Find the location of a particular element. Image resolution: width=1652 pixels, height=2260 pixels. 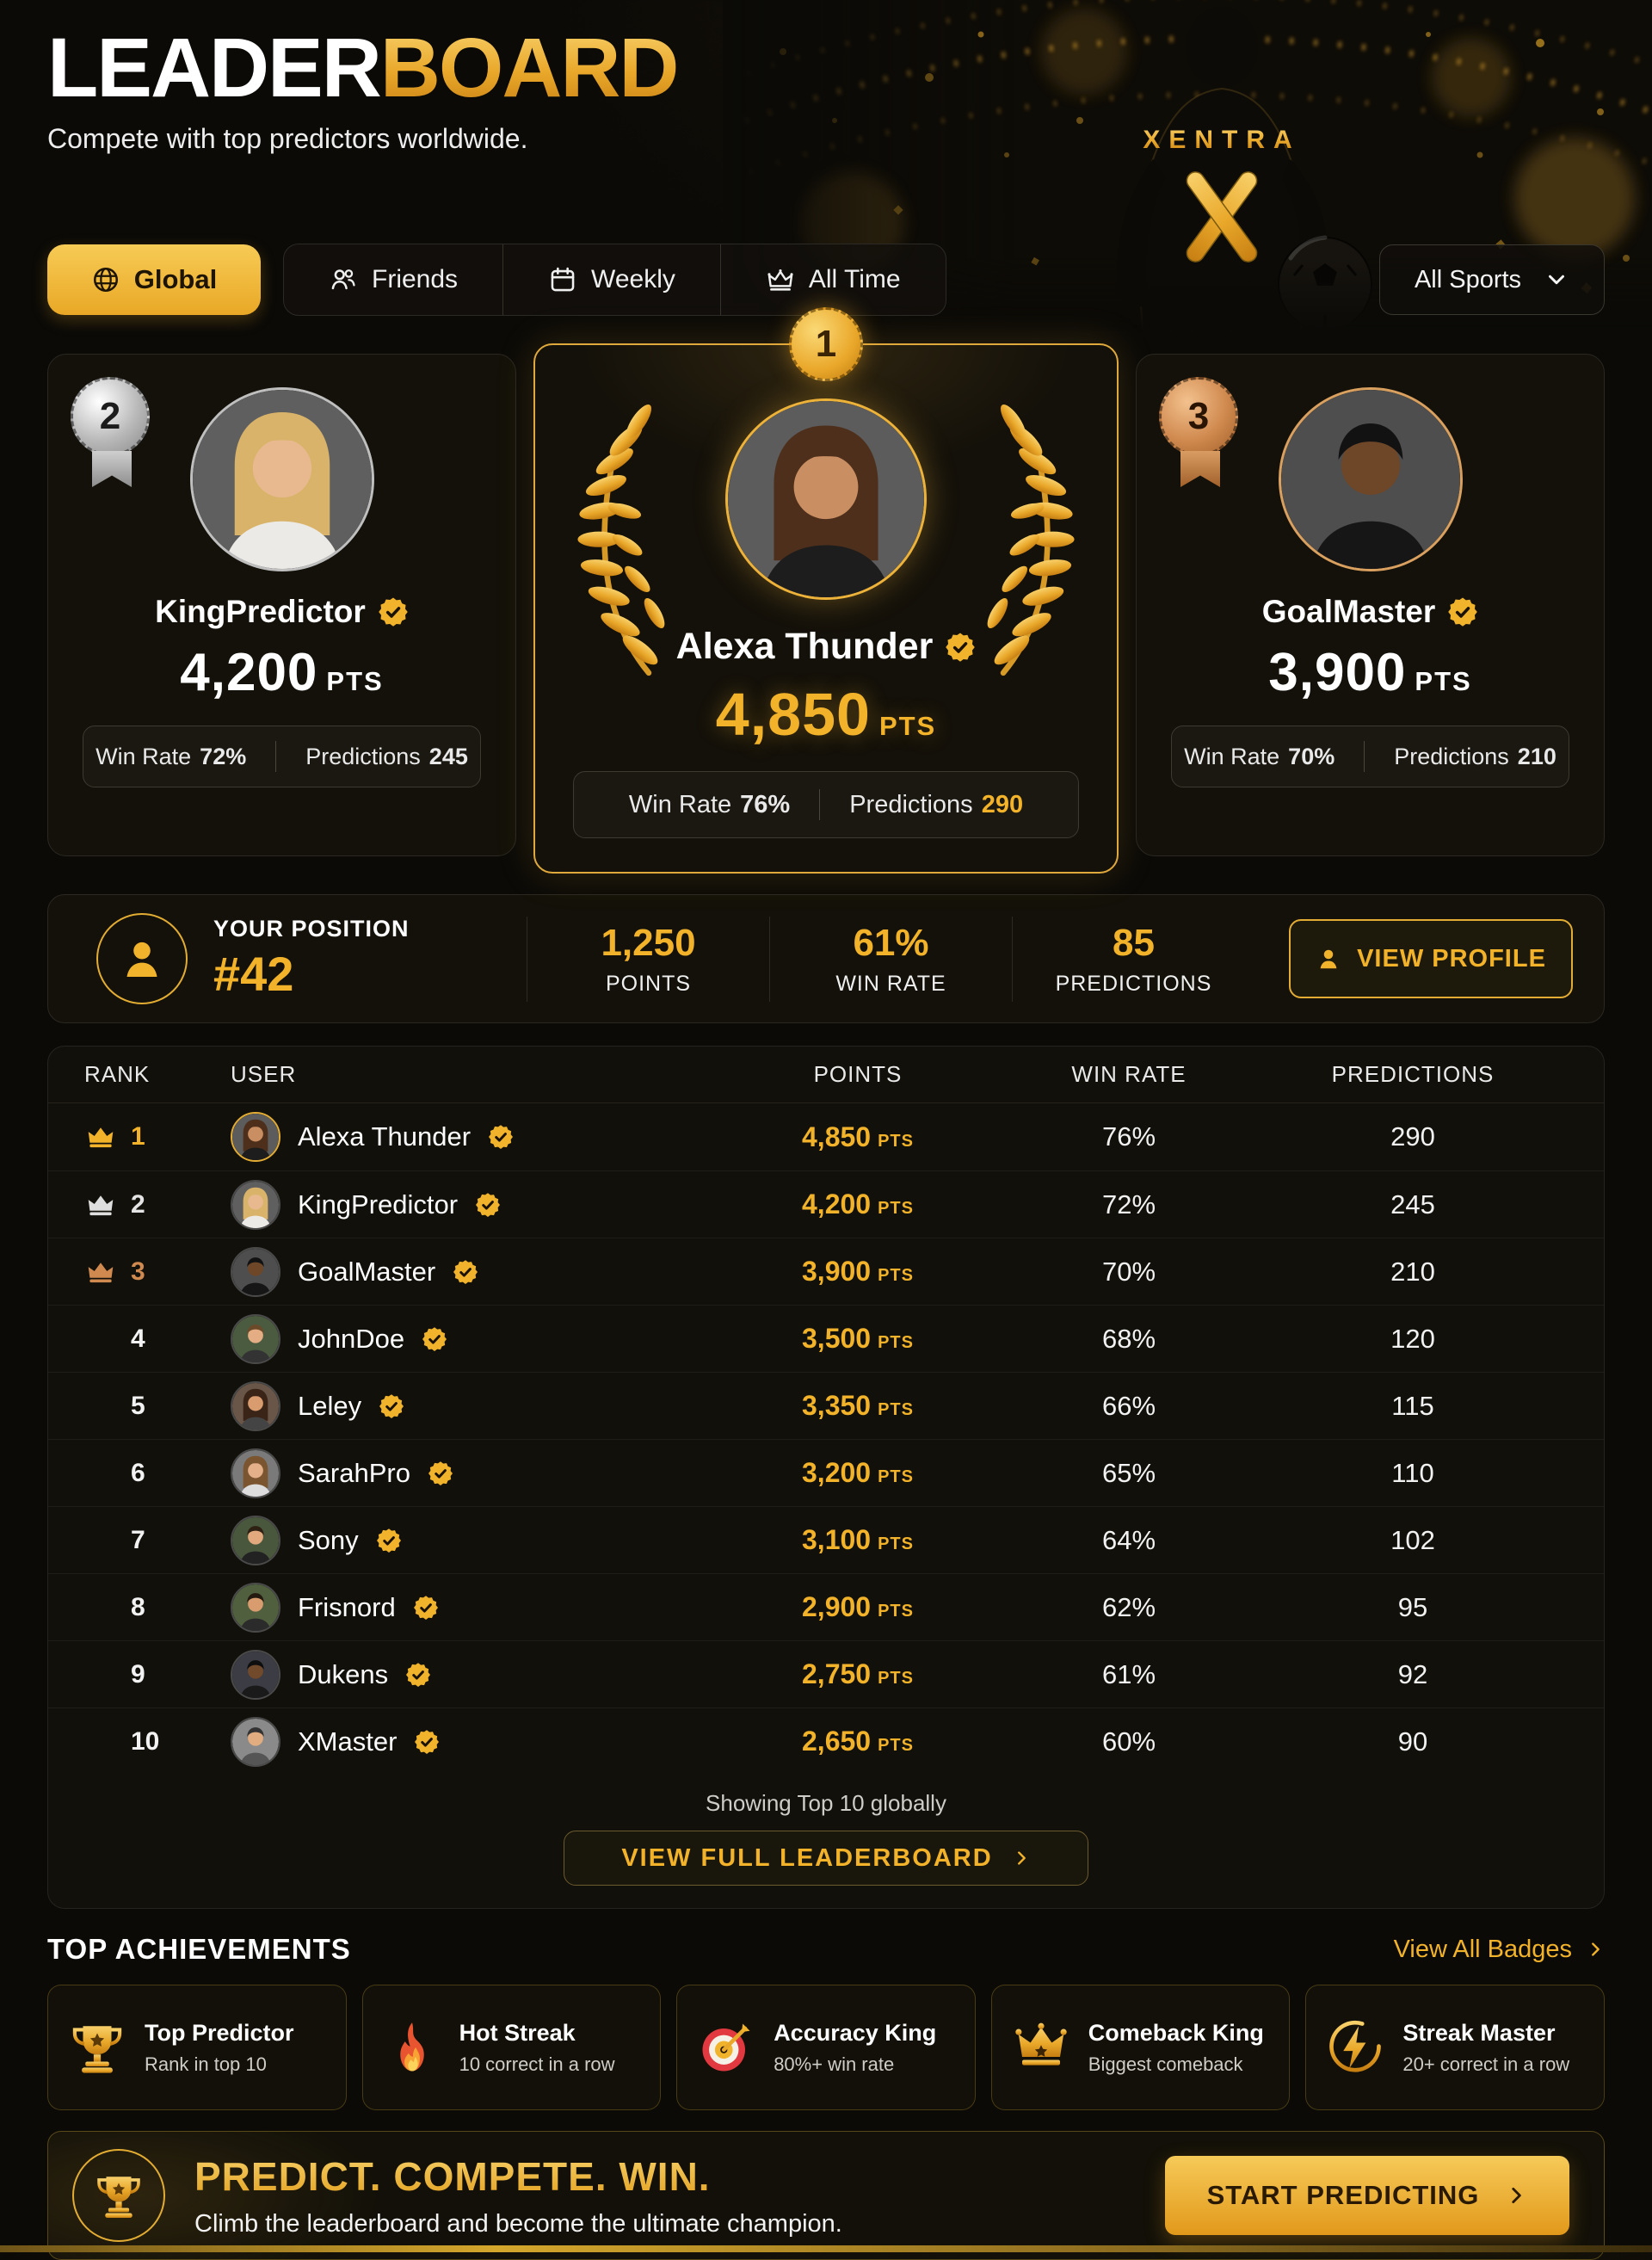

tab-friends: Friends is located at coordinates (393, 279).